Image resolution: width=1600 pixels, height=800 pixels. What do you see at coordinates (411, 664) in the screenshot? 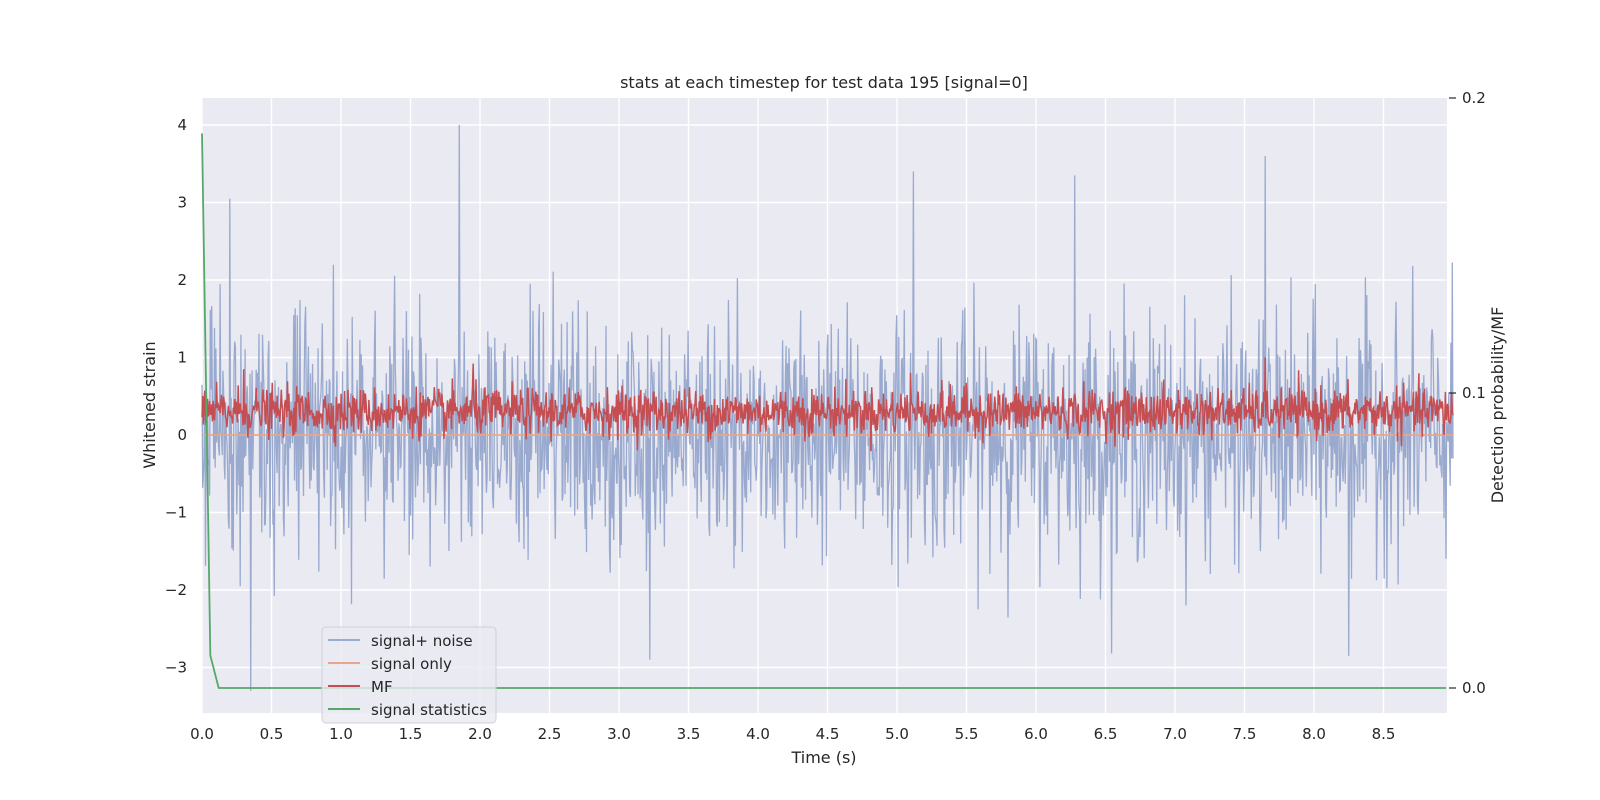
I see `legend-label-signal-only: signal only` at bounding box center [411, 664].